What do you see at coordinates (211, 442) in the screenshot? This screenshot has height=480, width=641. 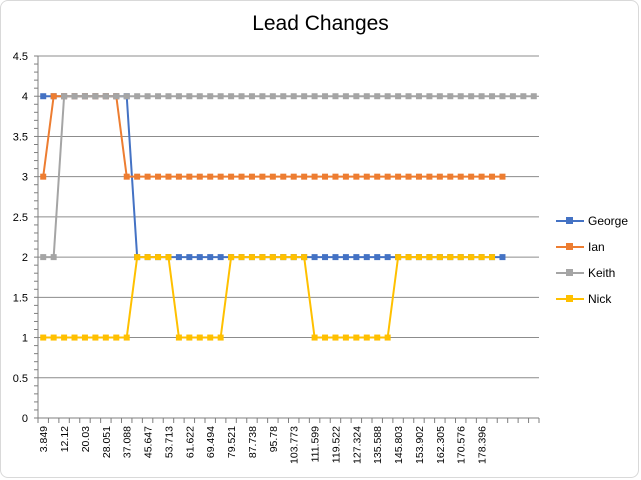 I see `x-tick-label: 69.494` at bounding box center [211, 442].